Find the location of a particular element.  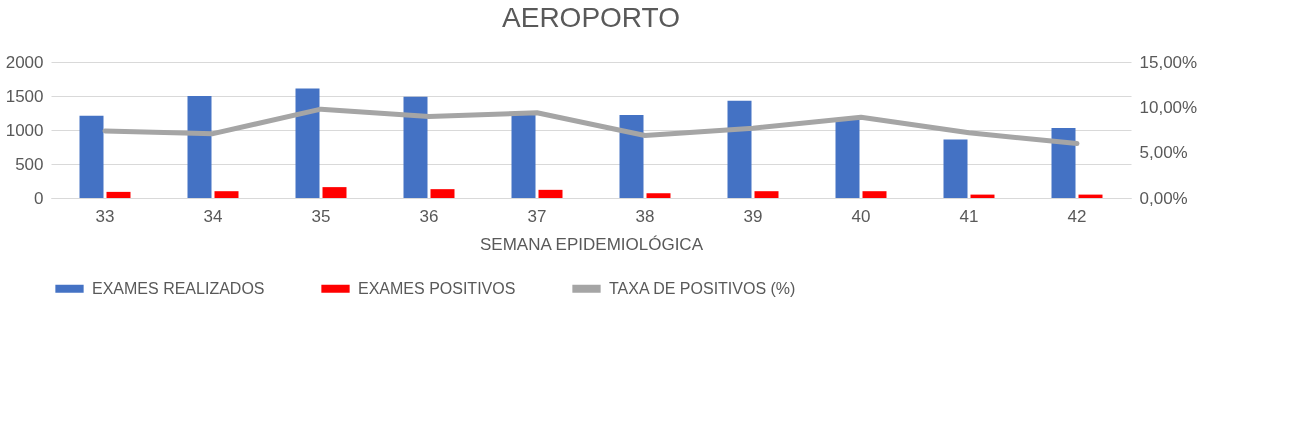

y-tick-label: 500 is located at coordinates (29, 164).